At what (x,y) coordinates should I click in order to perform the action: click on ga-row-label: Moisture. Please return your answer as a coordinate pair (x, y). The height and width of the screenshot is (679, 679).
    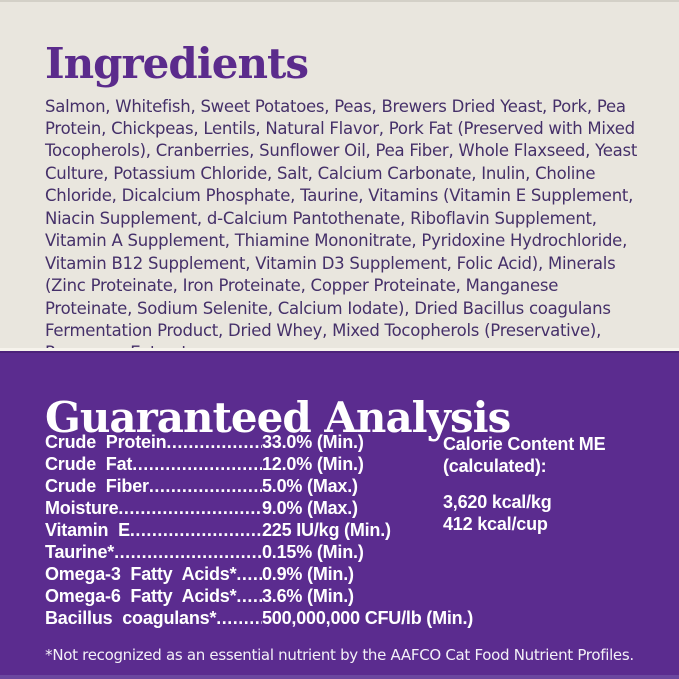
    Looking at the image, I should click on (82, 508).